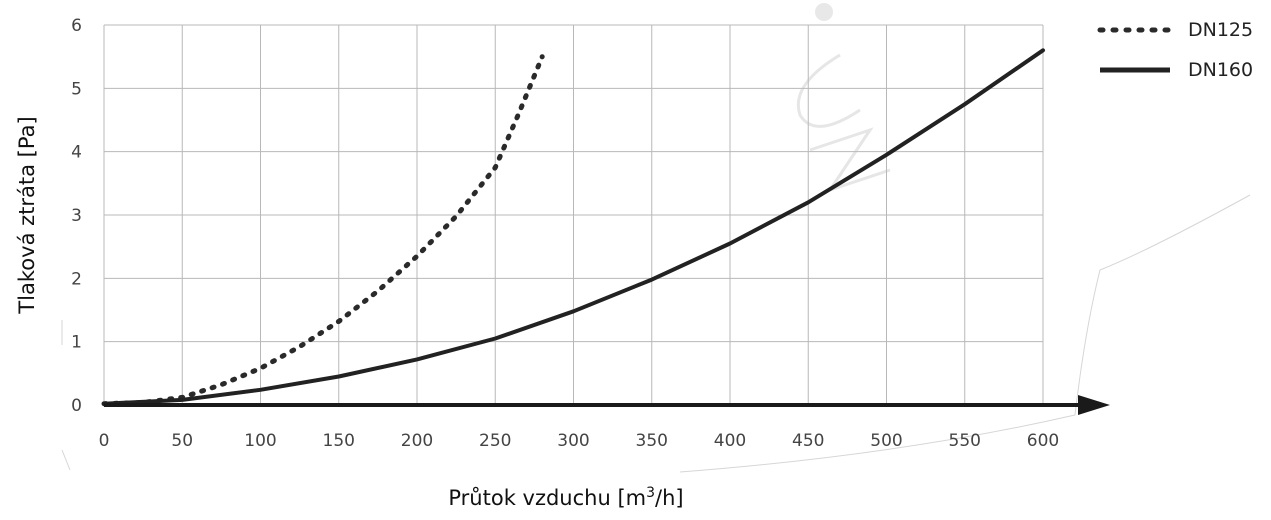 The image size is (1271, 520). I want to click on x-tick-label: 200, so click(417, 441).